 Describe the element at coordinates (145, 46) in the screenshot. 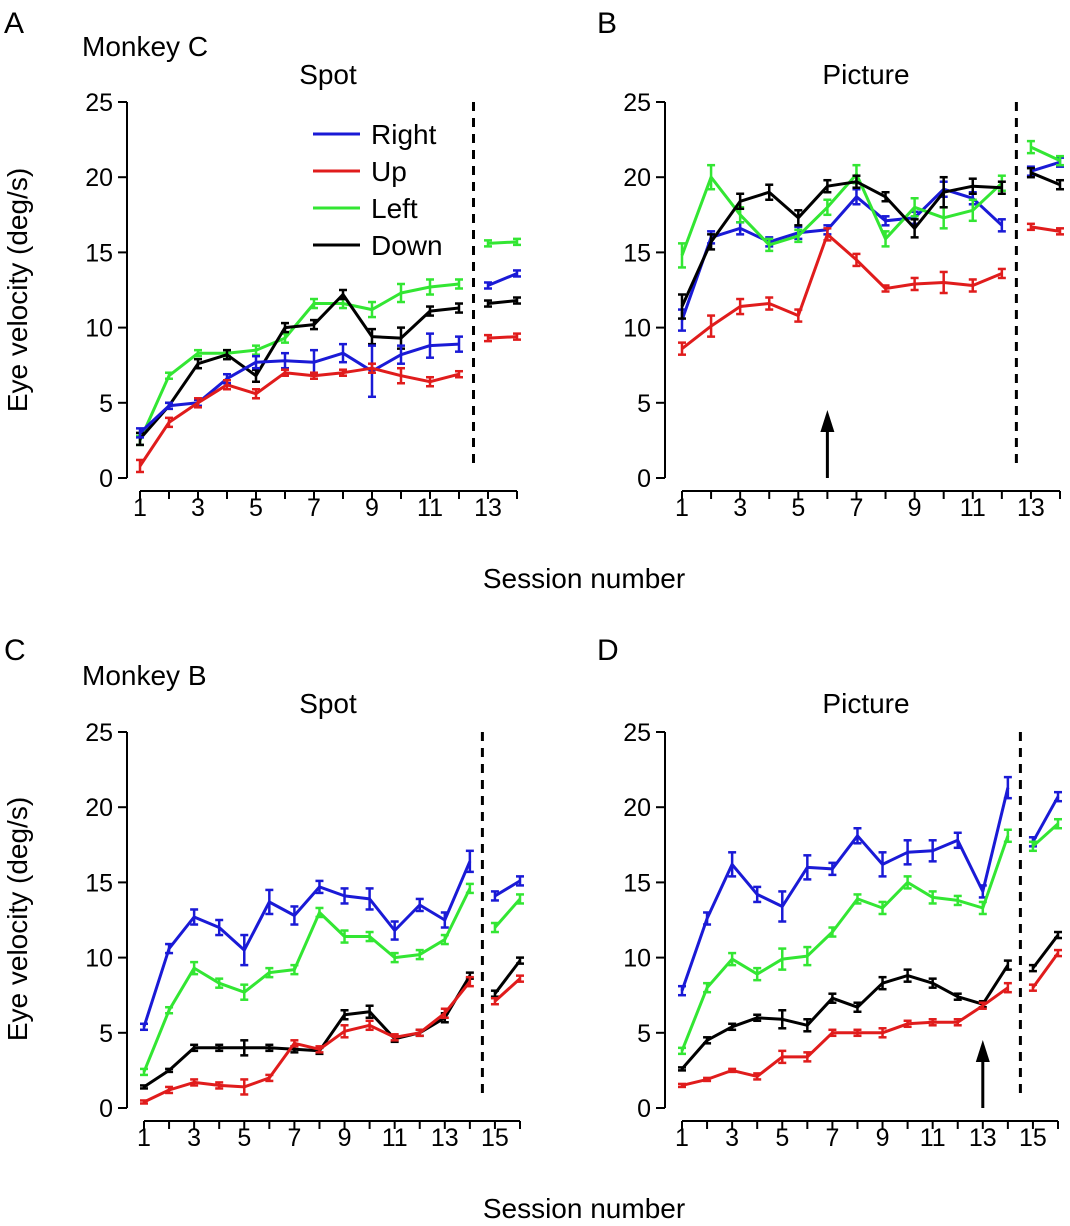

I see `monkey-label: Monkey C` at that location.